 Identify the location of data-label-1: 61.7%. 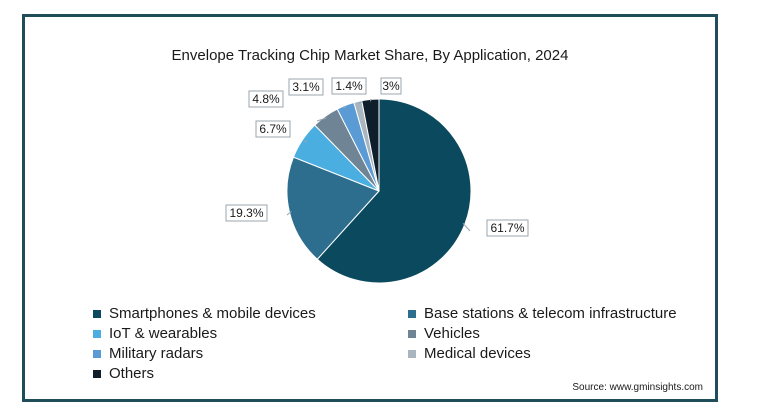
(507, 228).